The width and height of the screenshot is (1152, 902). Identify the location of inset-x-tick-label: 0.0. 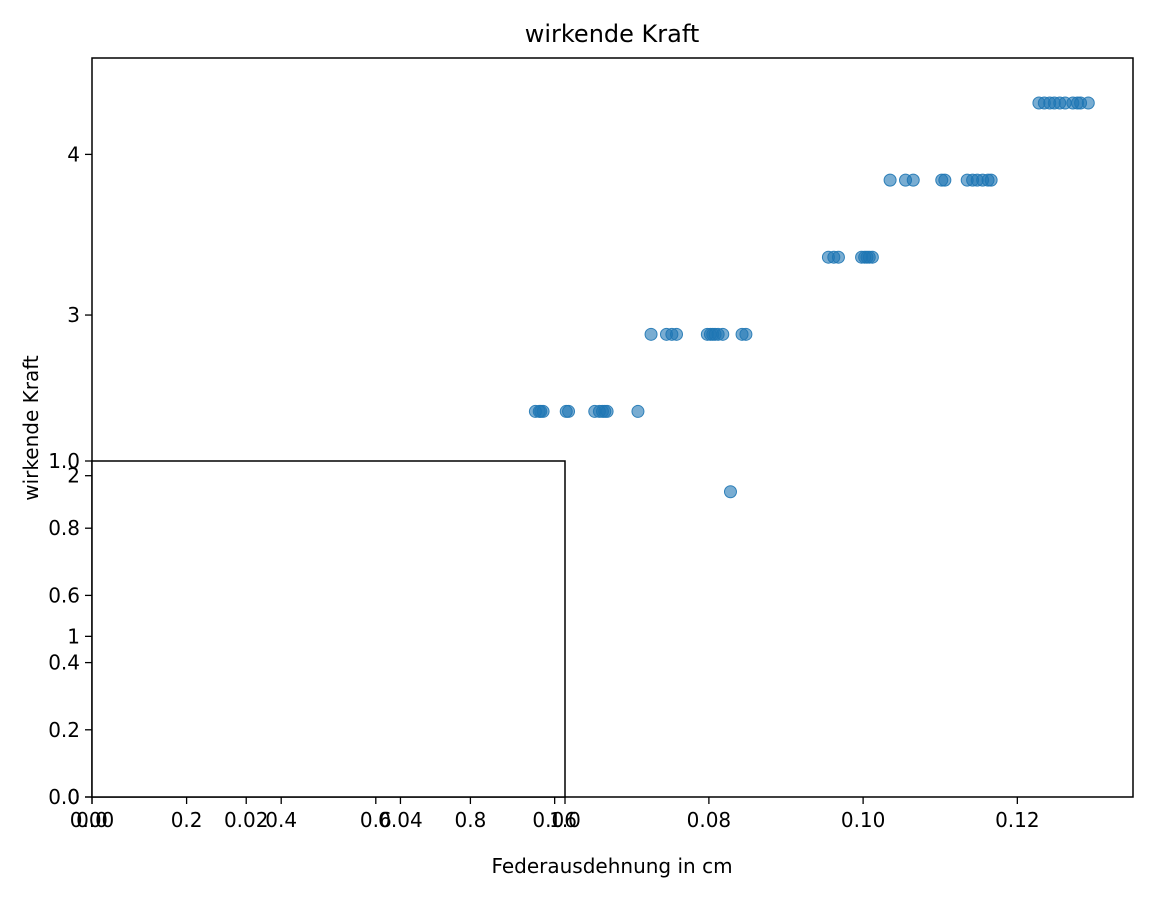
(92, 820).